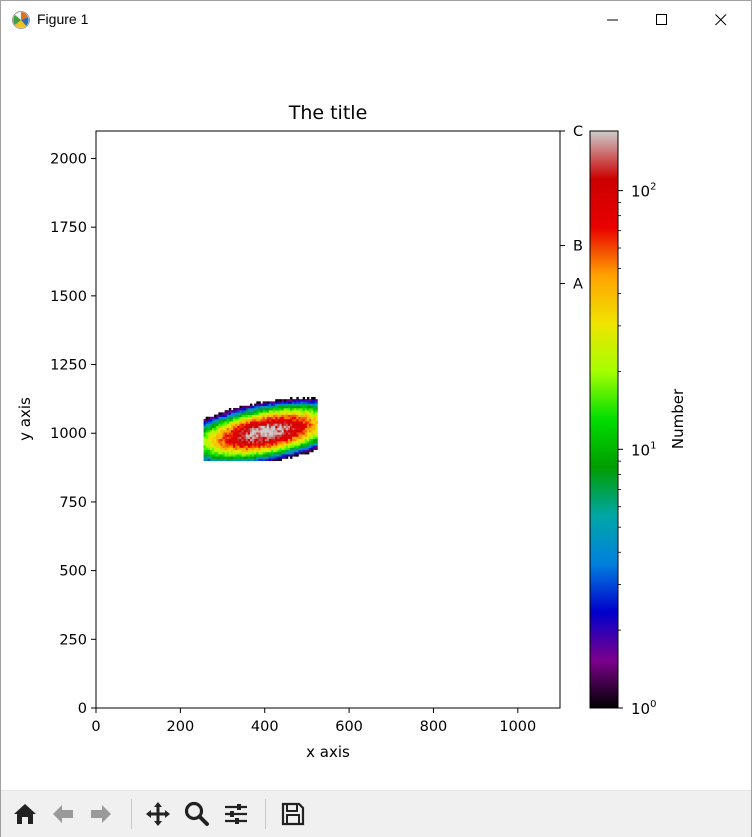 This screenshot has height=837, width=752. I want to click on secondary-y-axis-ticks: A B C, so click(571, 208).